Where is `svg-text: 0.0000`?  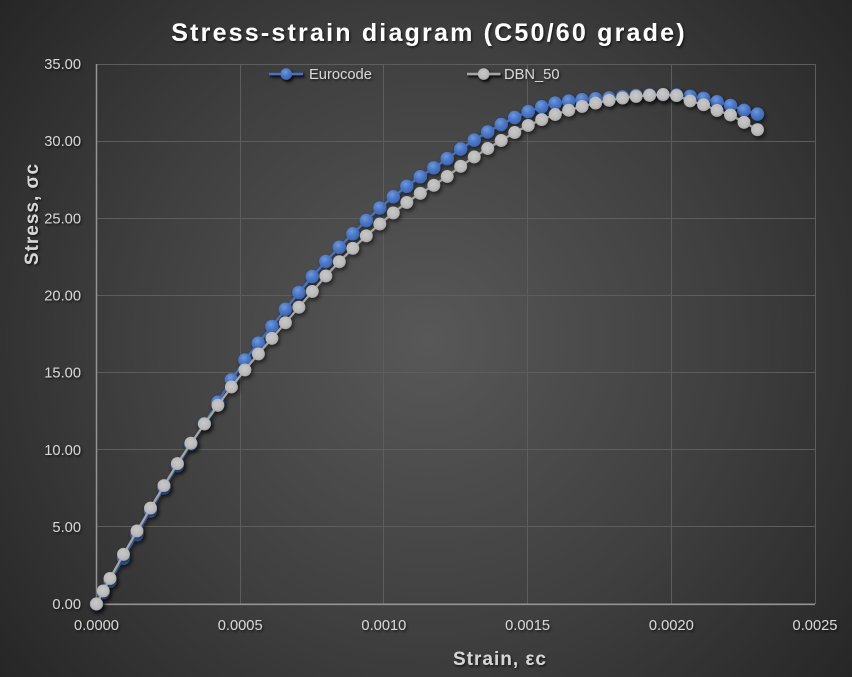
svg-text: 0.0000 is located at coordinates (96, 626).